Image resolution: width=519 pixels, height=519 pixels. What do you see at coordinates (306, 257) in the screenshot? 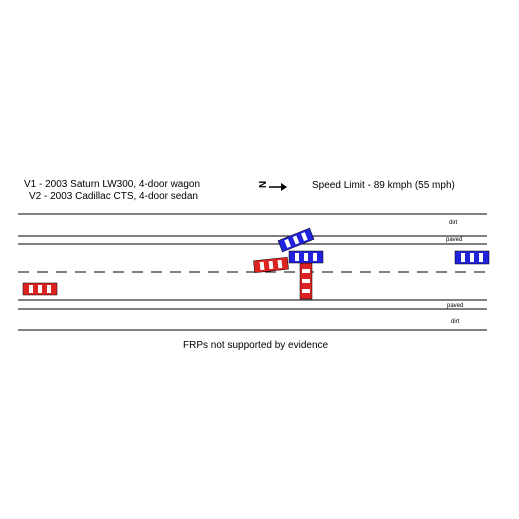
I see `vehicle-2-impact-position` at bounding box center [306, 257].